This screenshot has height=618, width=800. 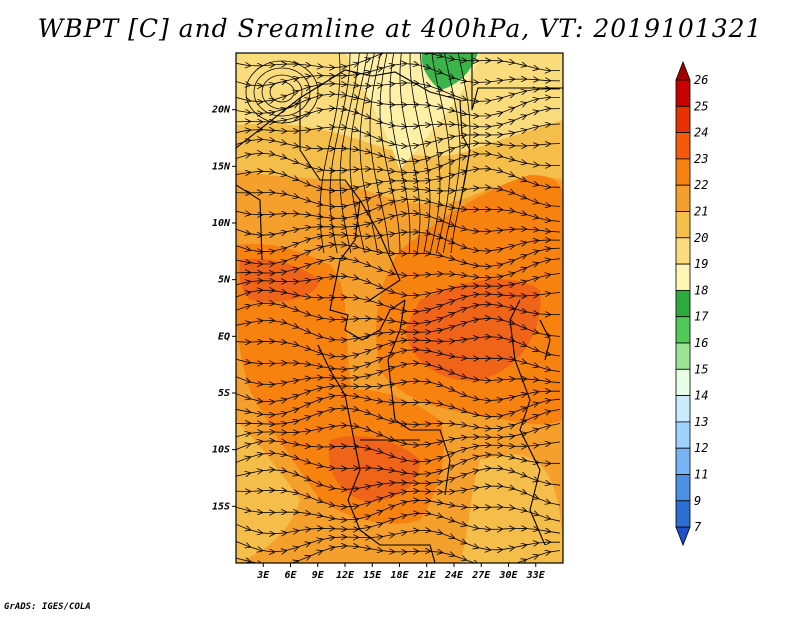 I want to click on lat-tick-label: 5S, so click(x=224, y=393).